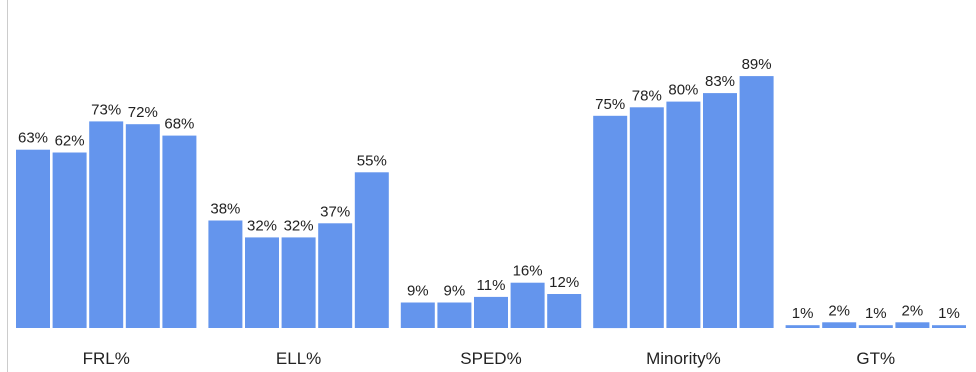 Image resolution: width=976 pixels, height=372 pixels. I want to click on category-labels-group: FRL% ELL% SPED% Minority% GT%, so click(489, 358).